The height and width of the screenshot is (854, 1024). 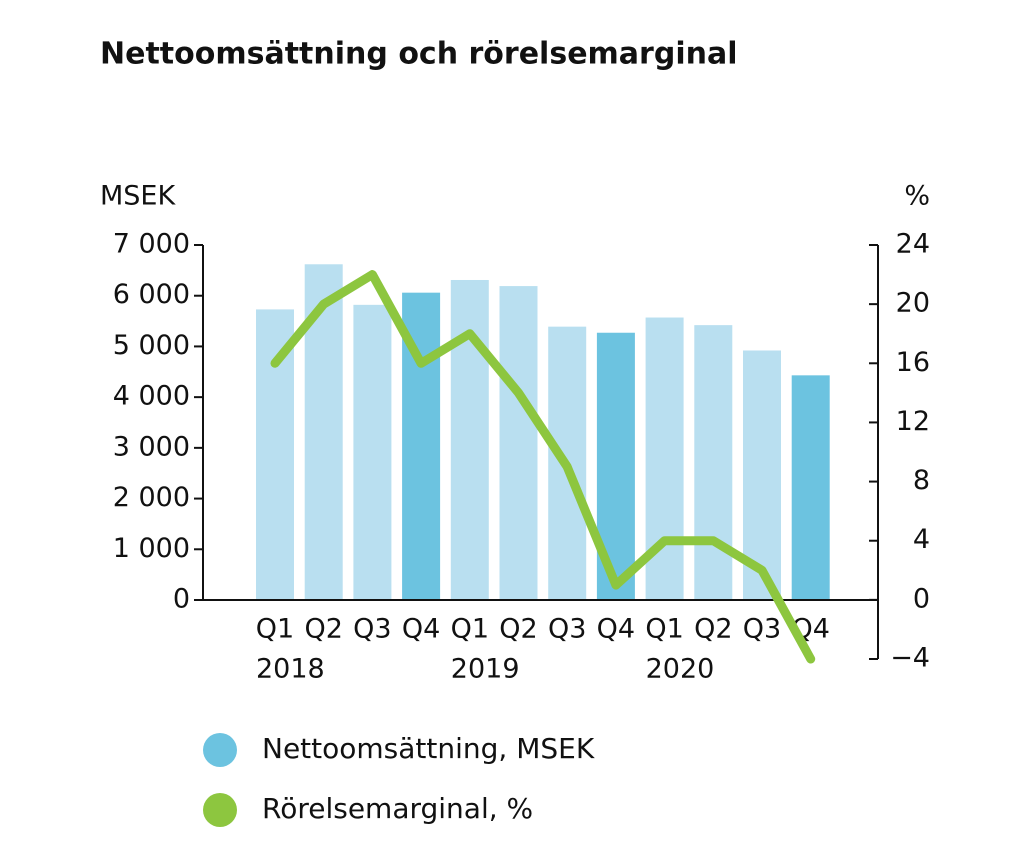 I want to click on y2-axis-label: %, so click(x=917, y=196).